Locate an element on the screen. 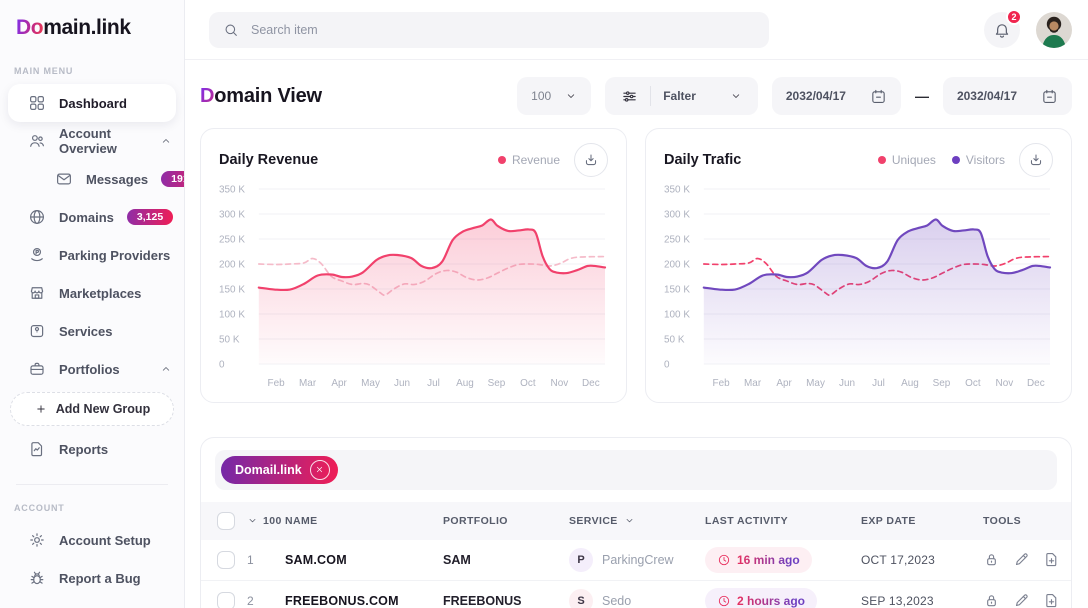 The image size is (1088, 608). notifications-button: 2 is located at coordinates (1003, 28).